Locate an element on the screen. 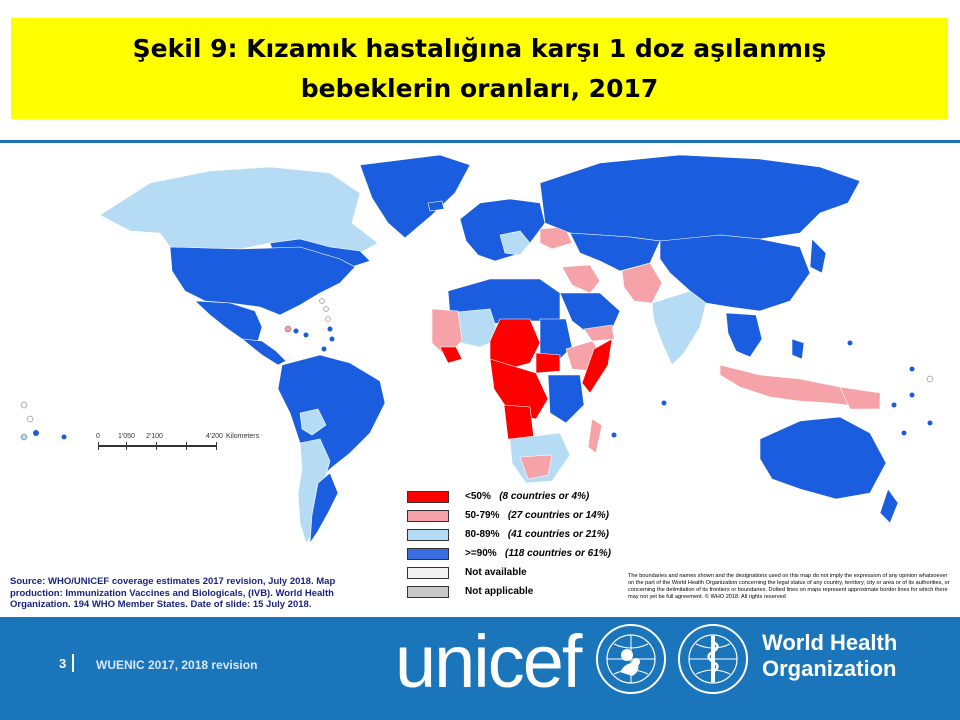 The image size is (960, 720). pakistan-afghanistan is located at coordinates (642, 283).